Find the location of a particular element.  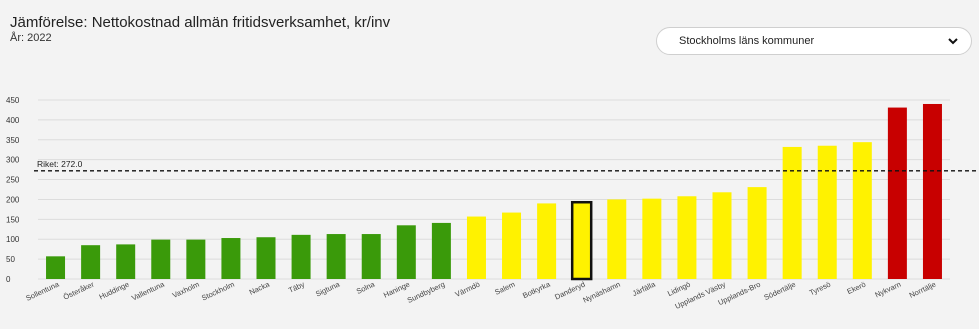

x-tick-label: Nynäshamn is located at coordinates (602, 292).